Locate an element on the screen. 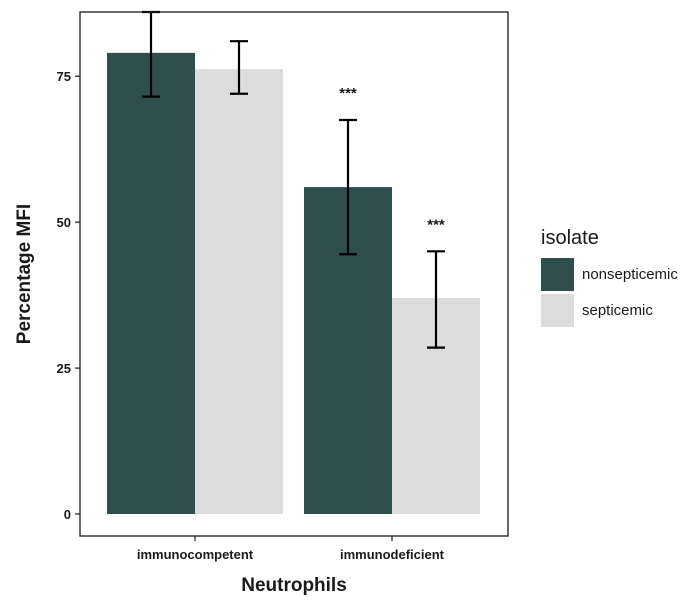 The height and width of the screenshot is (601, 700). x-tick-label-immunodeficient: immunodeficient is located at coordinates (392, 554).